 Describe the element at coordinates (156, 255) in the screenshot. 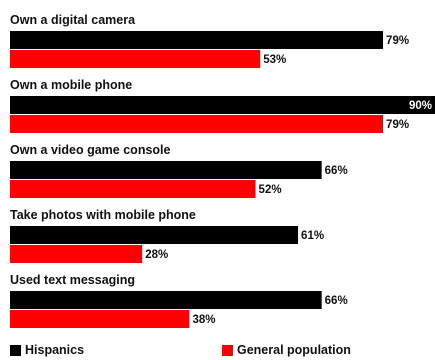

I see `data-label-general-population: 28%` at that location.